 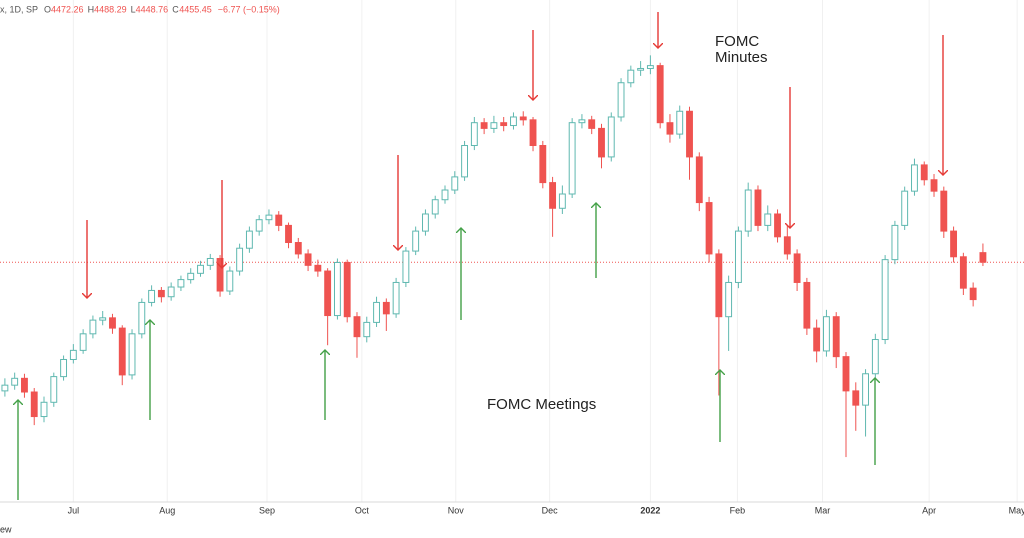 What do you see at coordinates (133, 9) in the screenshot?
I see `ohlc-key: L` at bounding box center [133, 9].